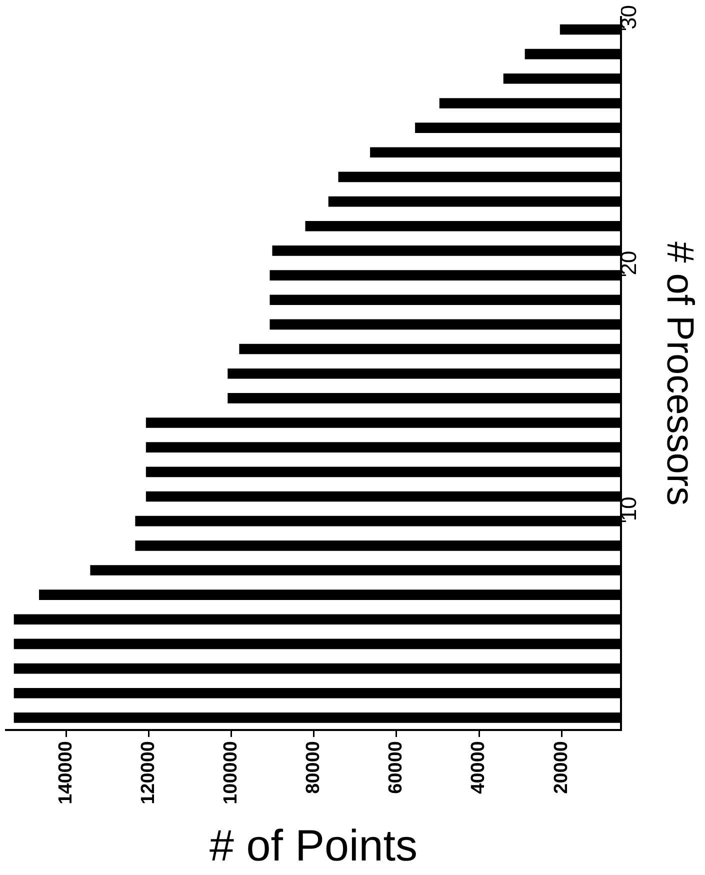 This screenshot has height=875, width=705. Describe the element at coordinates (479, 767) in the screenshot. I see `x-tick-label: 40000` at that location.